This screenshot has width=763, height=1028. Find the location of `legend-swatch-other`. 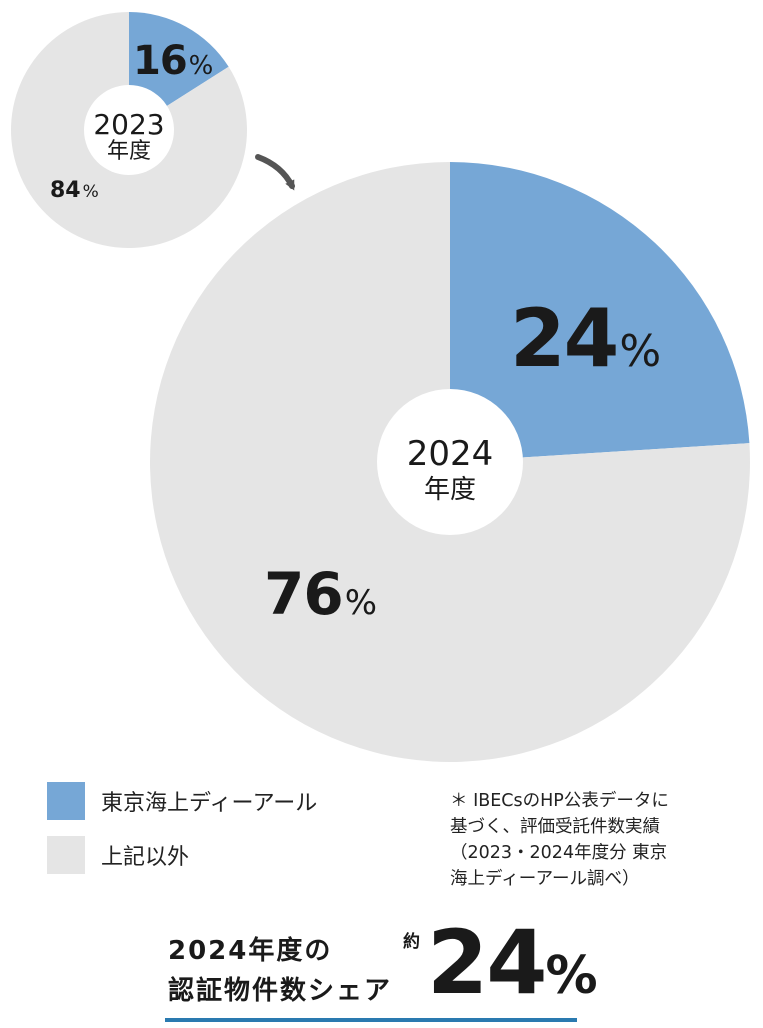

legend-swatch-other is located at coordinates (66, 855).